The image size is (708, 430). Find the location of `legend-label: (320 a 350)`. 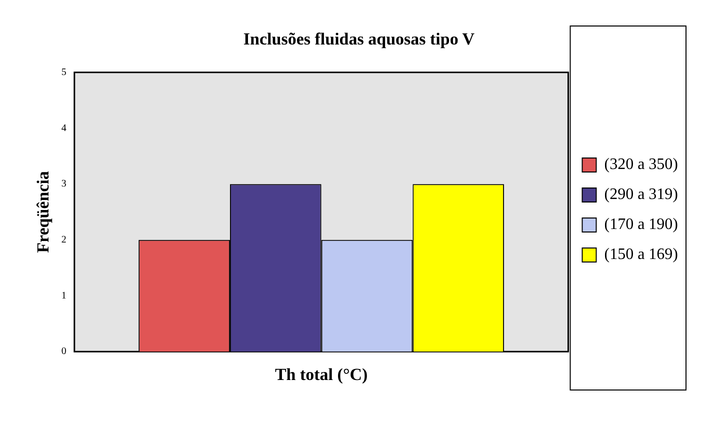

legend-label: (320 a 350) is located at coordinates (641, 165).